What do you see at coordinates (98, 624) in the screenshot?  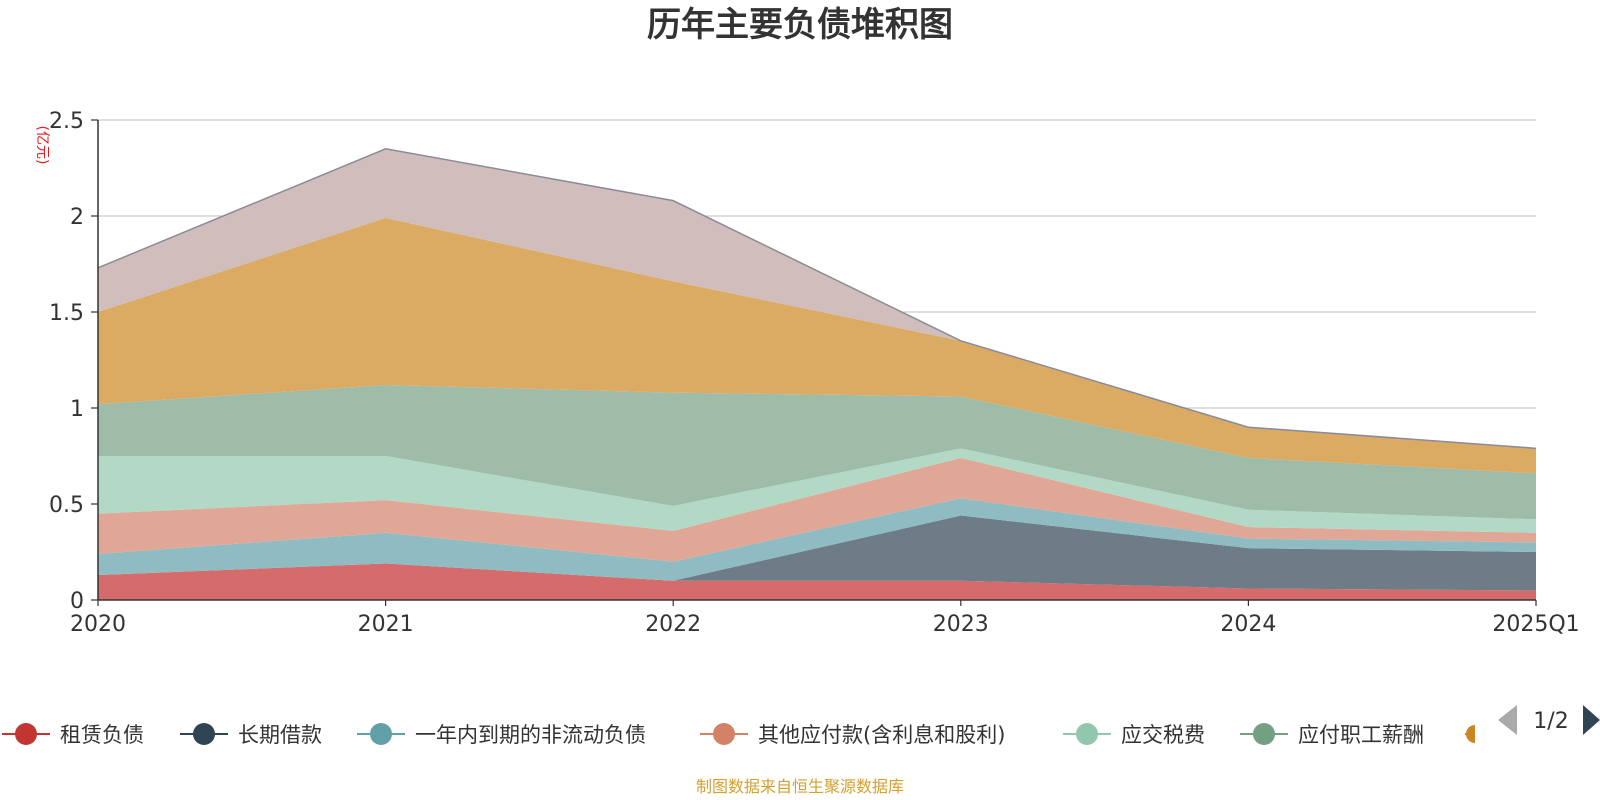 I see `x-tick-label: 2020` at bounding box center [98, 624].